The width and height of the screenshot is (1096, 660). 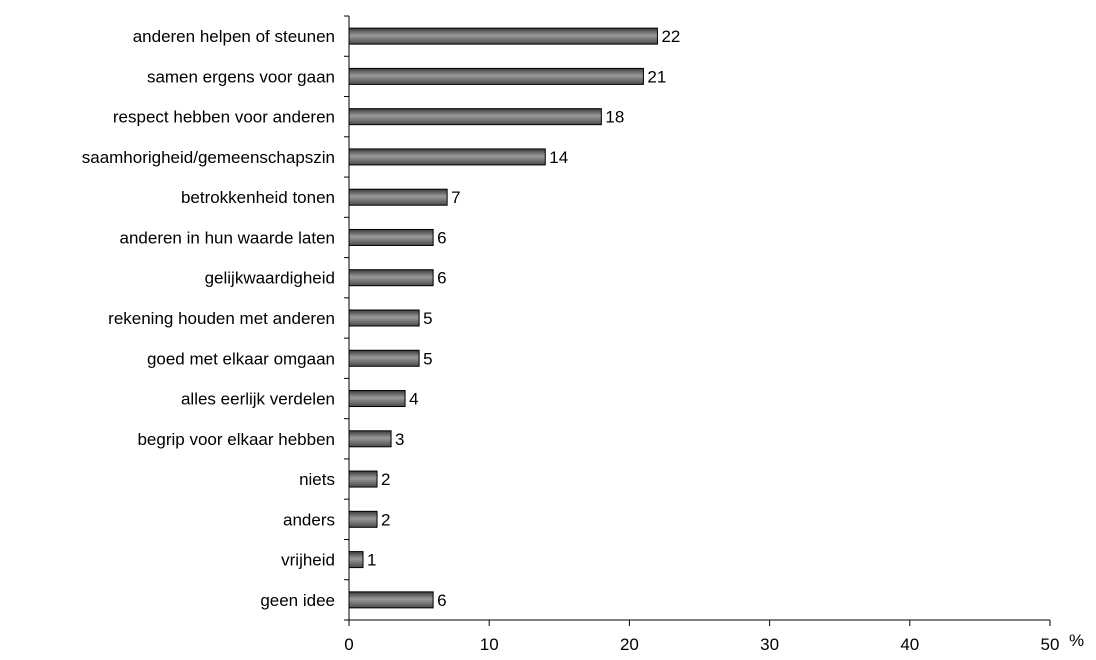 I want to click on category-label: betrokkenheid tonen, so click(x=258, y=197).